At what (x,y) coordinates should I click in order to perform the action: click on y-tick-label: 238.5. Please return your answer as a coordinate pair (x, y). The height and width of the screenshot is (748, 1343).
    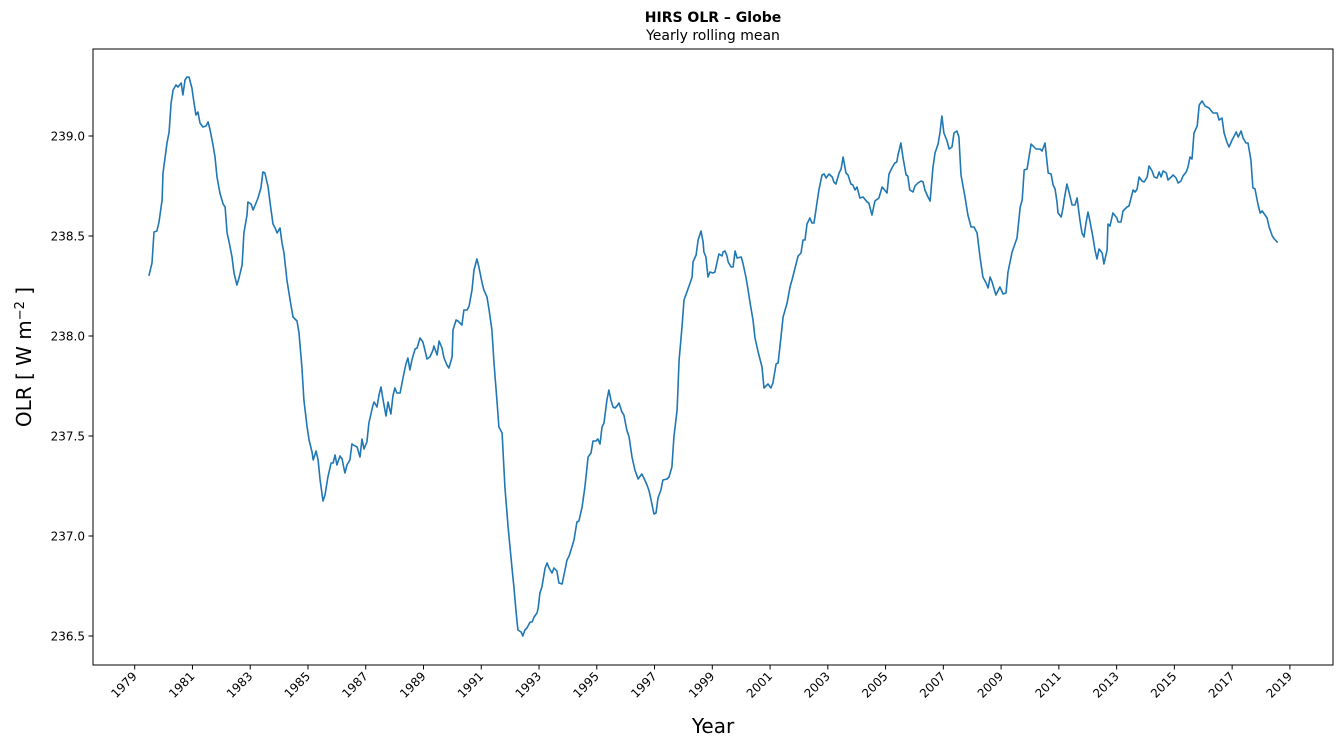
    Looking at the image, I should click on (68, 237).